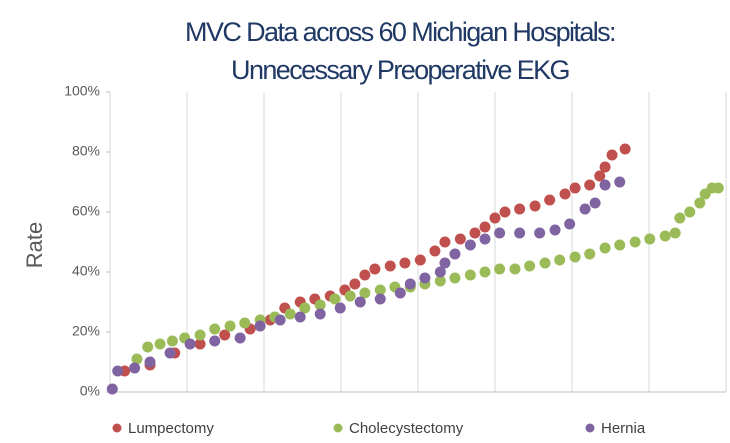 Image resolution: width=730 pixels, height=443 pixels. I want to click on chart-title: Unnecessary Preoperative EKG, so click(400, 70).